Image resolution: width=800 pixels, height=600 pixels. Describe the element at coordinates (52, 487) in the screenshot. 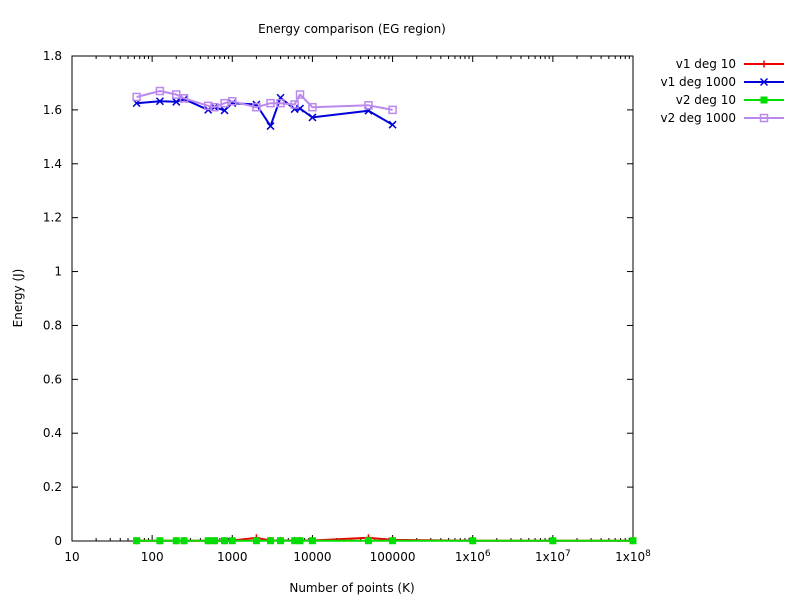

I see `y-tick-label: 0.2` at that location.